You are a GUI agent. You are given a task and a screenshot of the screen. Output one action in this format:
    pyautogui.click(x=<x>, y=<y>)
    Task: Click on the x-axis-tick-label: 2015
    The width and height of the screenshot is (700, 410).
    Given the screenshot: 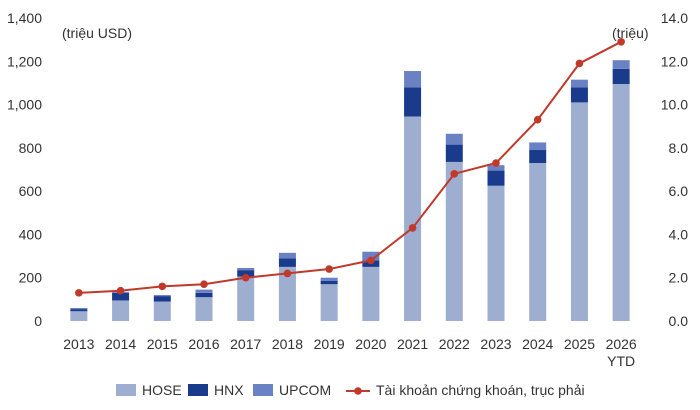 What is the action you would take?
    pyautogui.click(x=162, y=344)
    